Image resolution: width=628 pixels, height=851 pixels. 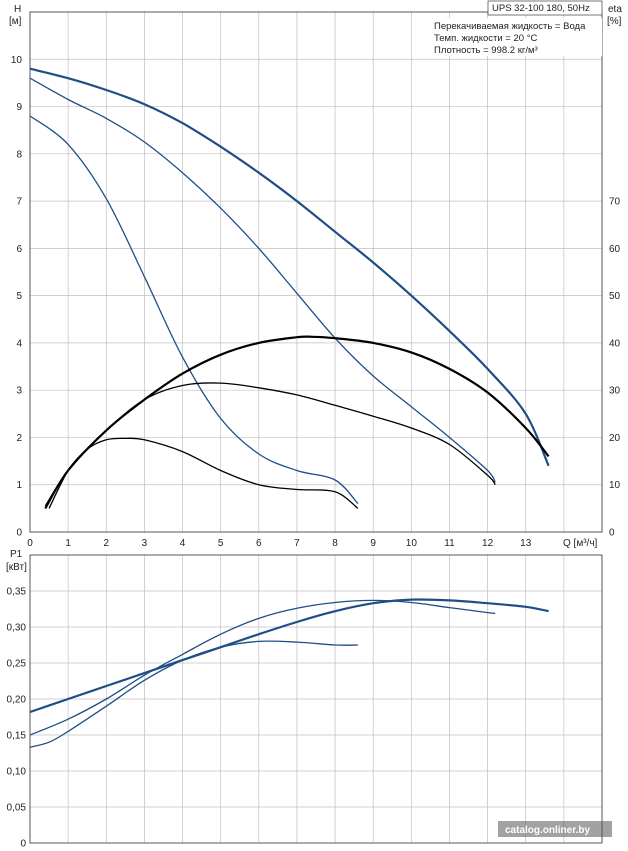 I want to click on watermark-box, so click(x=555, y=829).